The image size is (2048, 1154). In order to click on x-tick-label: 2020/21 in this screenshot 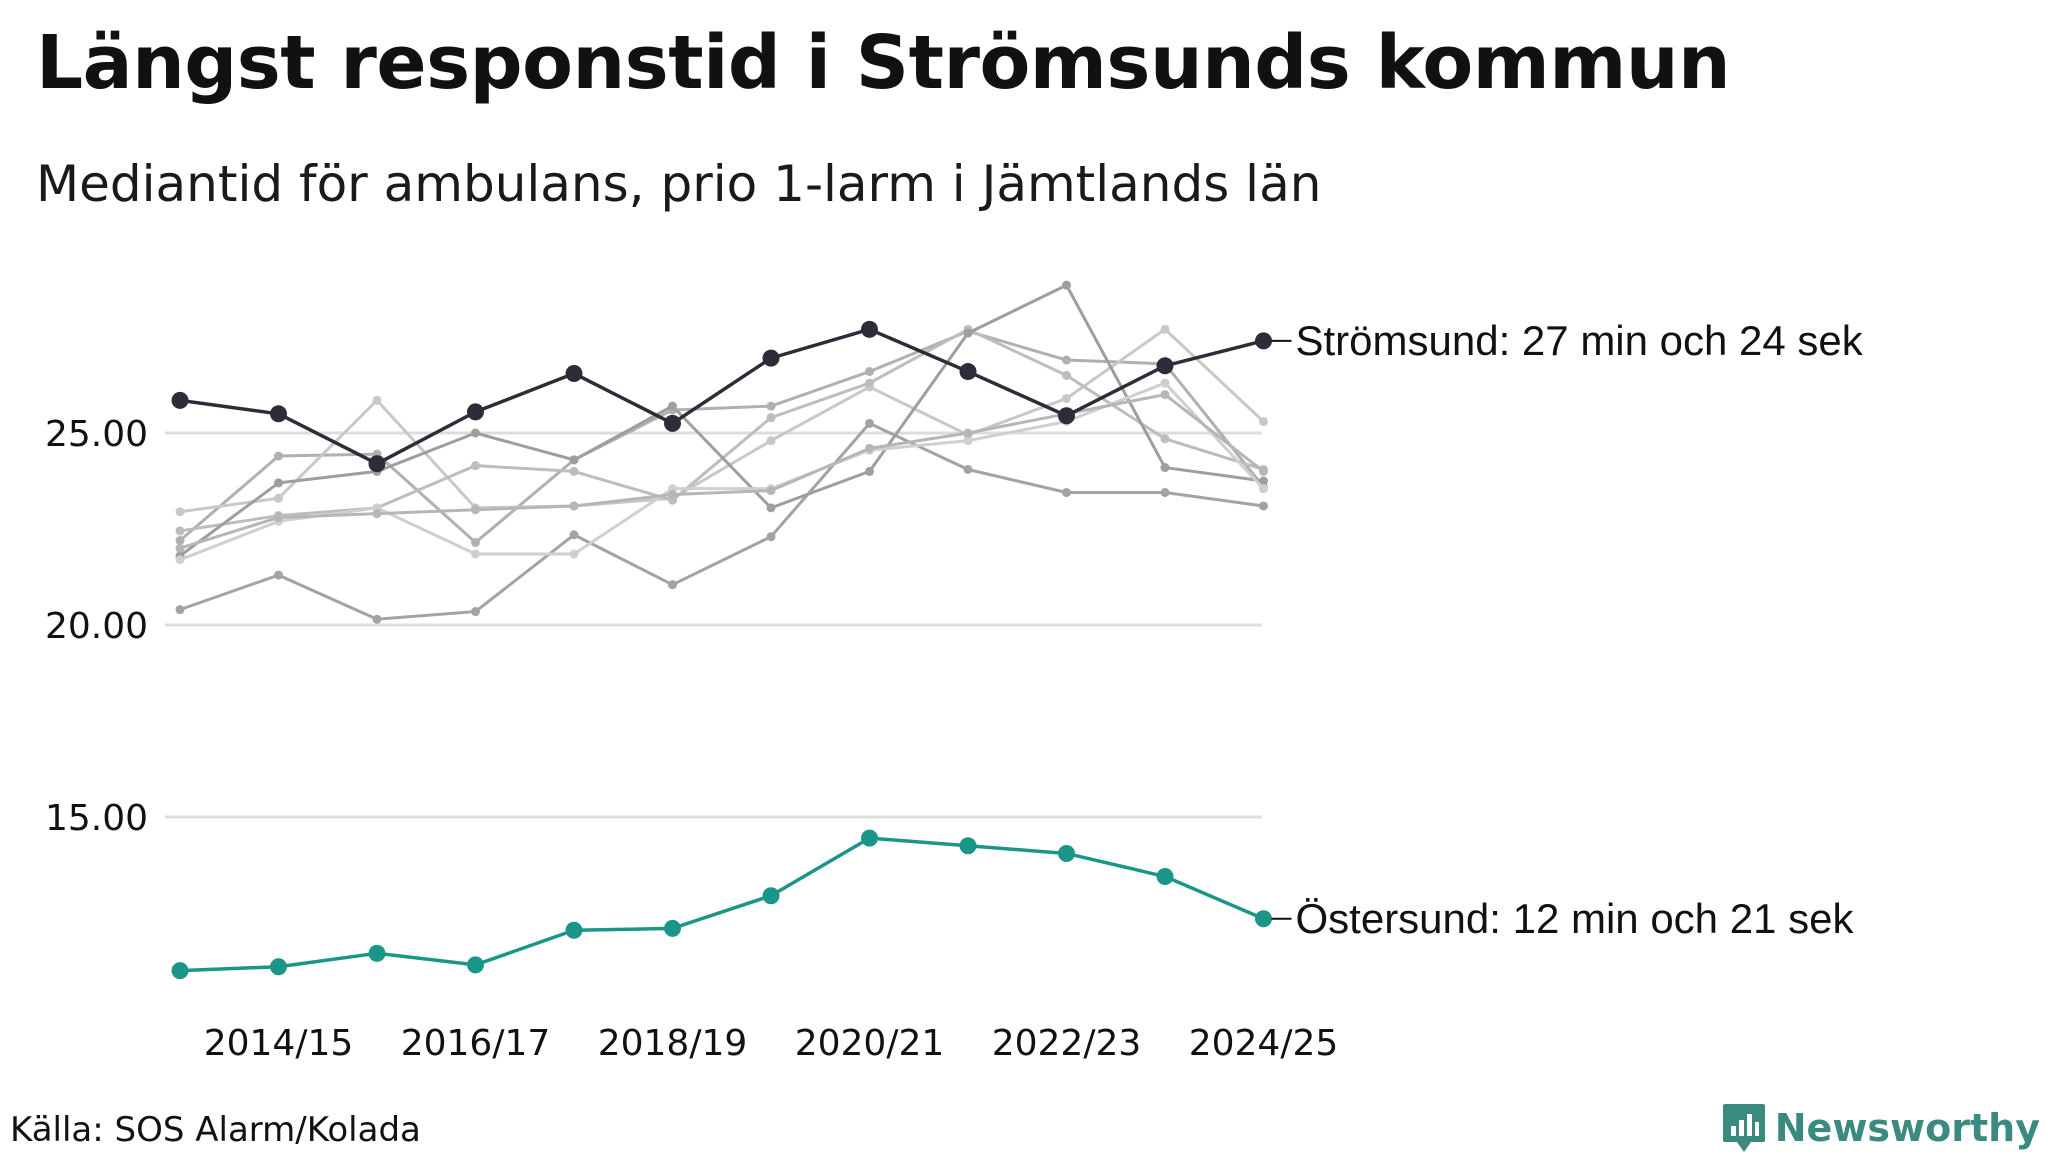, I will do `click(870, 1043)`.